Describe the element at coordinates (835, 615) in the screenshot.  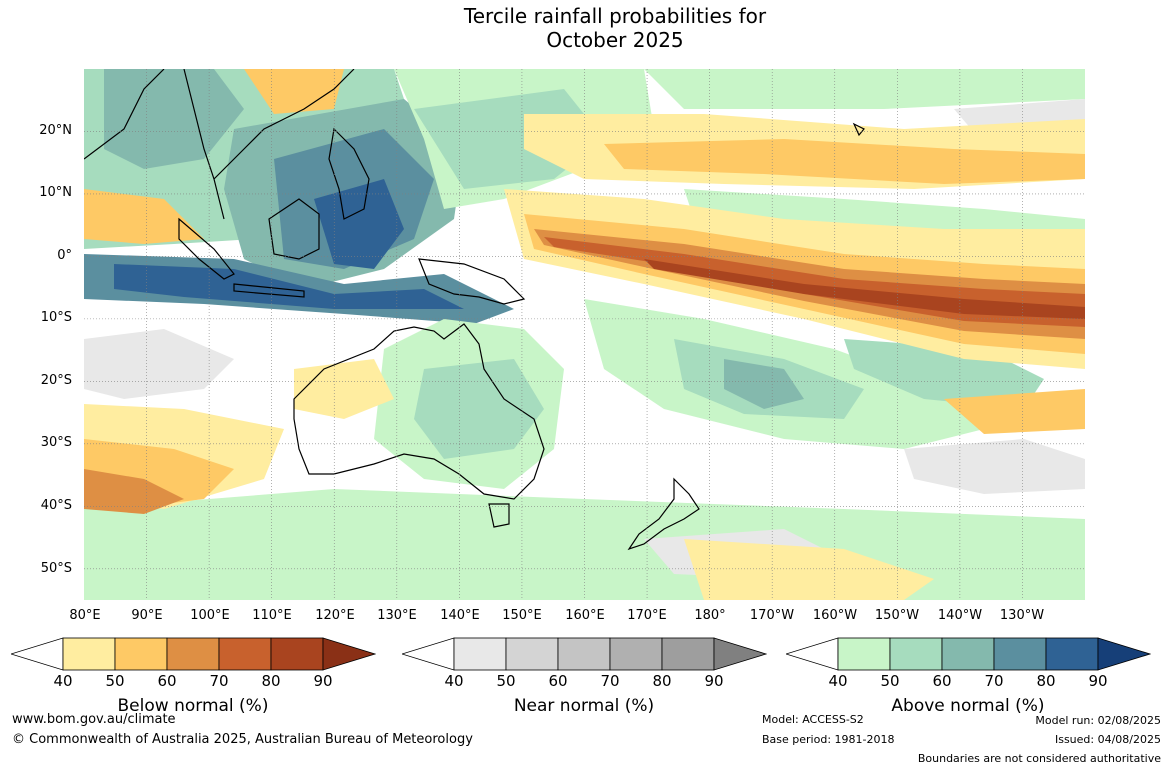
I see `lon-label-160w: 160°W` at that location.